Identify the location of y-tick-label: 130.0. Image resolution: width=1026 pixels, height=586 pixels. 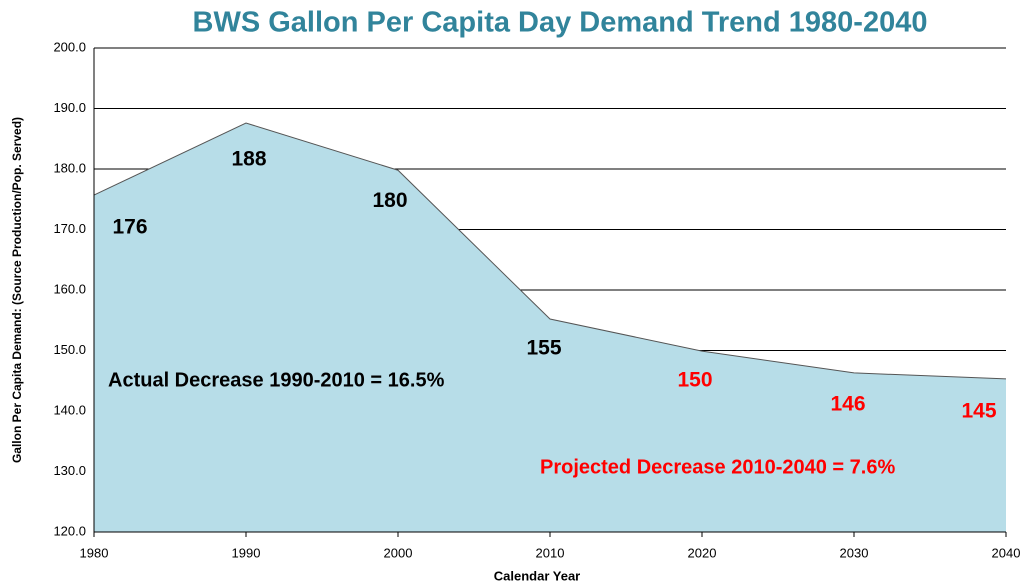
(69, 470).